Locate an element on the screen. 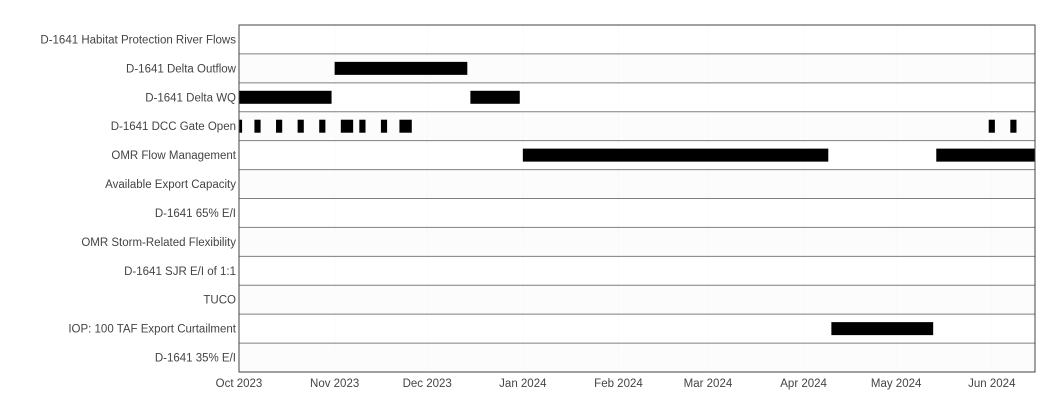  row-label: IOP: 100 TAF Export Curtailment is located at coordinates (152, 330).